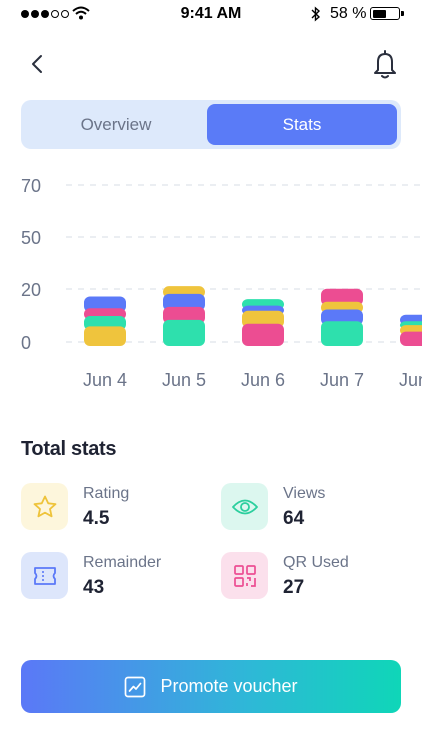 The image size is (422, 750). Describe the element at coordinates (304, 493) in the screenshot. I see `stat-label: Views` at that location.